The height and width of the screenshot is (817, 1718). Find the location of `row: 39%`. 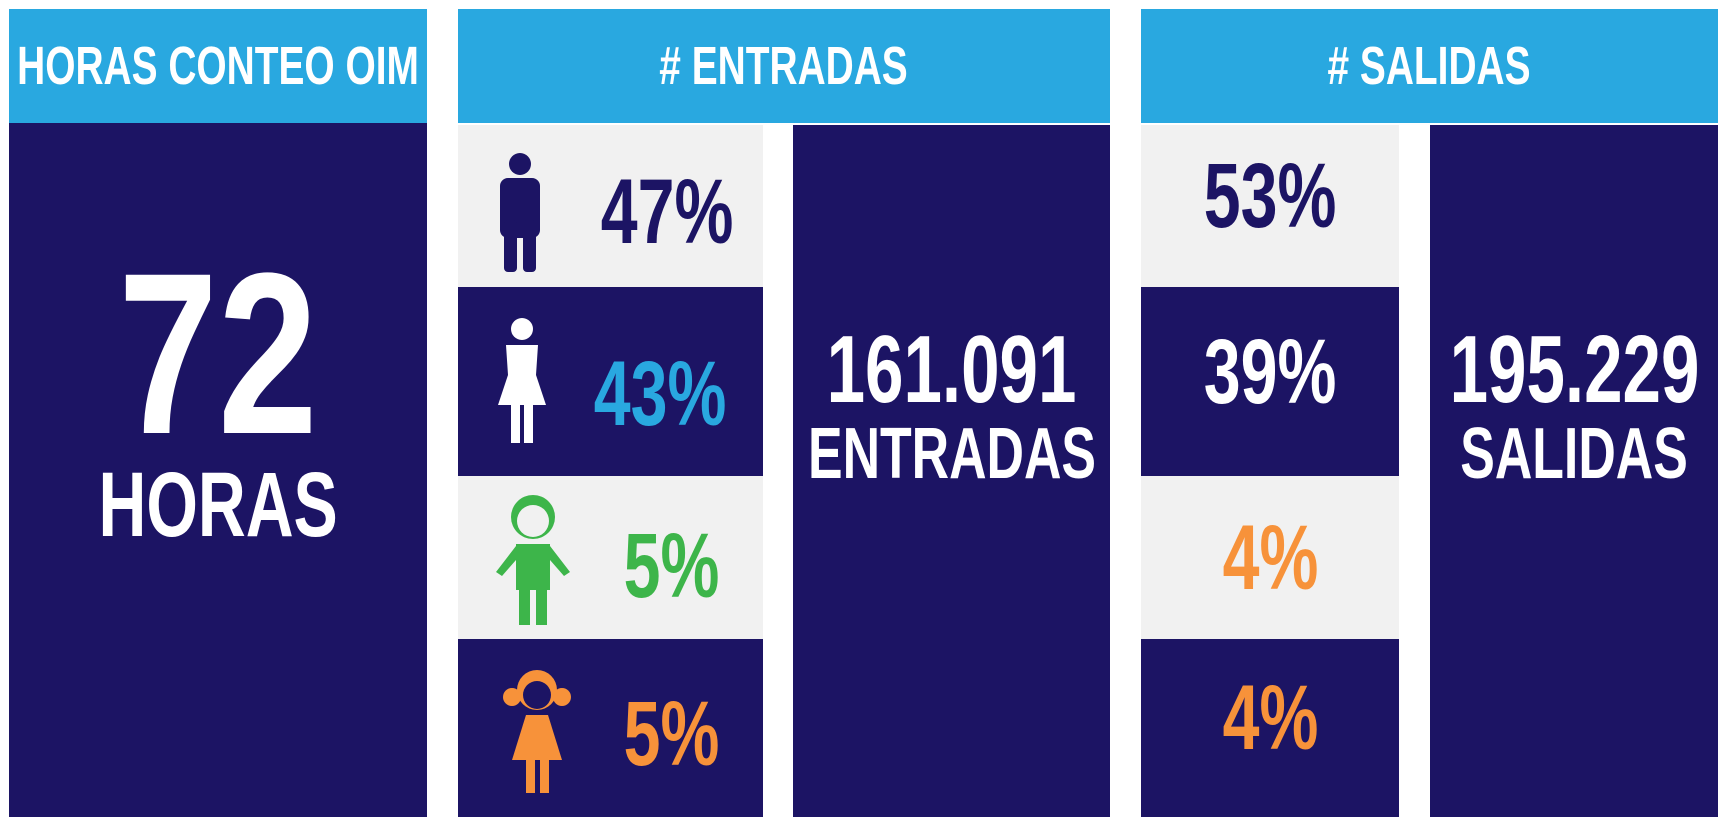

row: 39% is located at coordinates (1270, 381).